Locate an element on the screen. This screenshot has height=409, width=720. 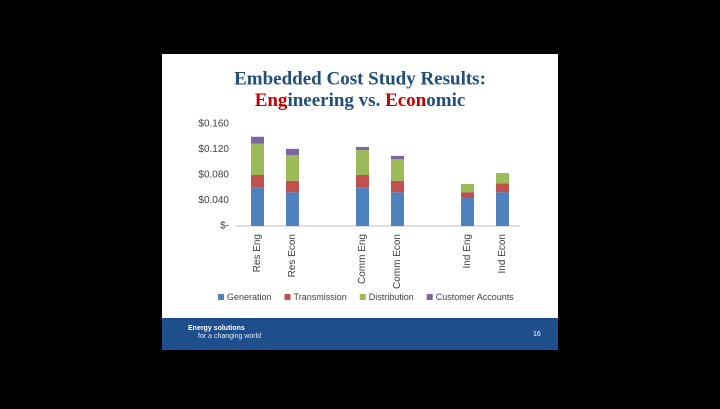
x-tick-label: Res Eng is located at coordinates (257, 253).